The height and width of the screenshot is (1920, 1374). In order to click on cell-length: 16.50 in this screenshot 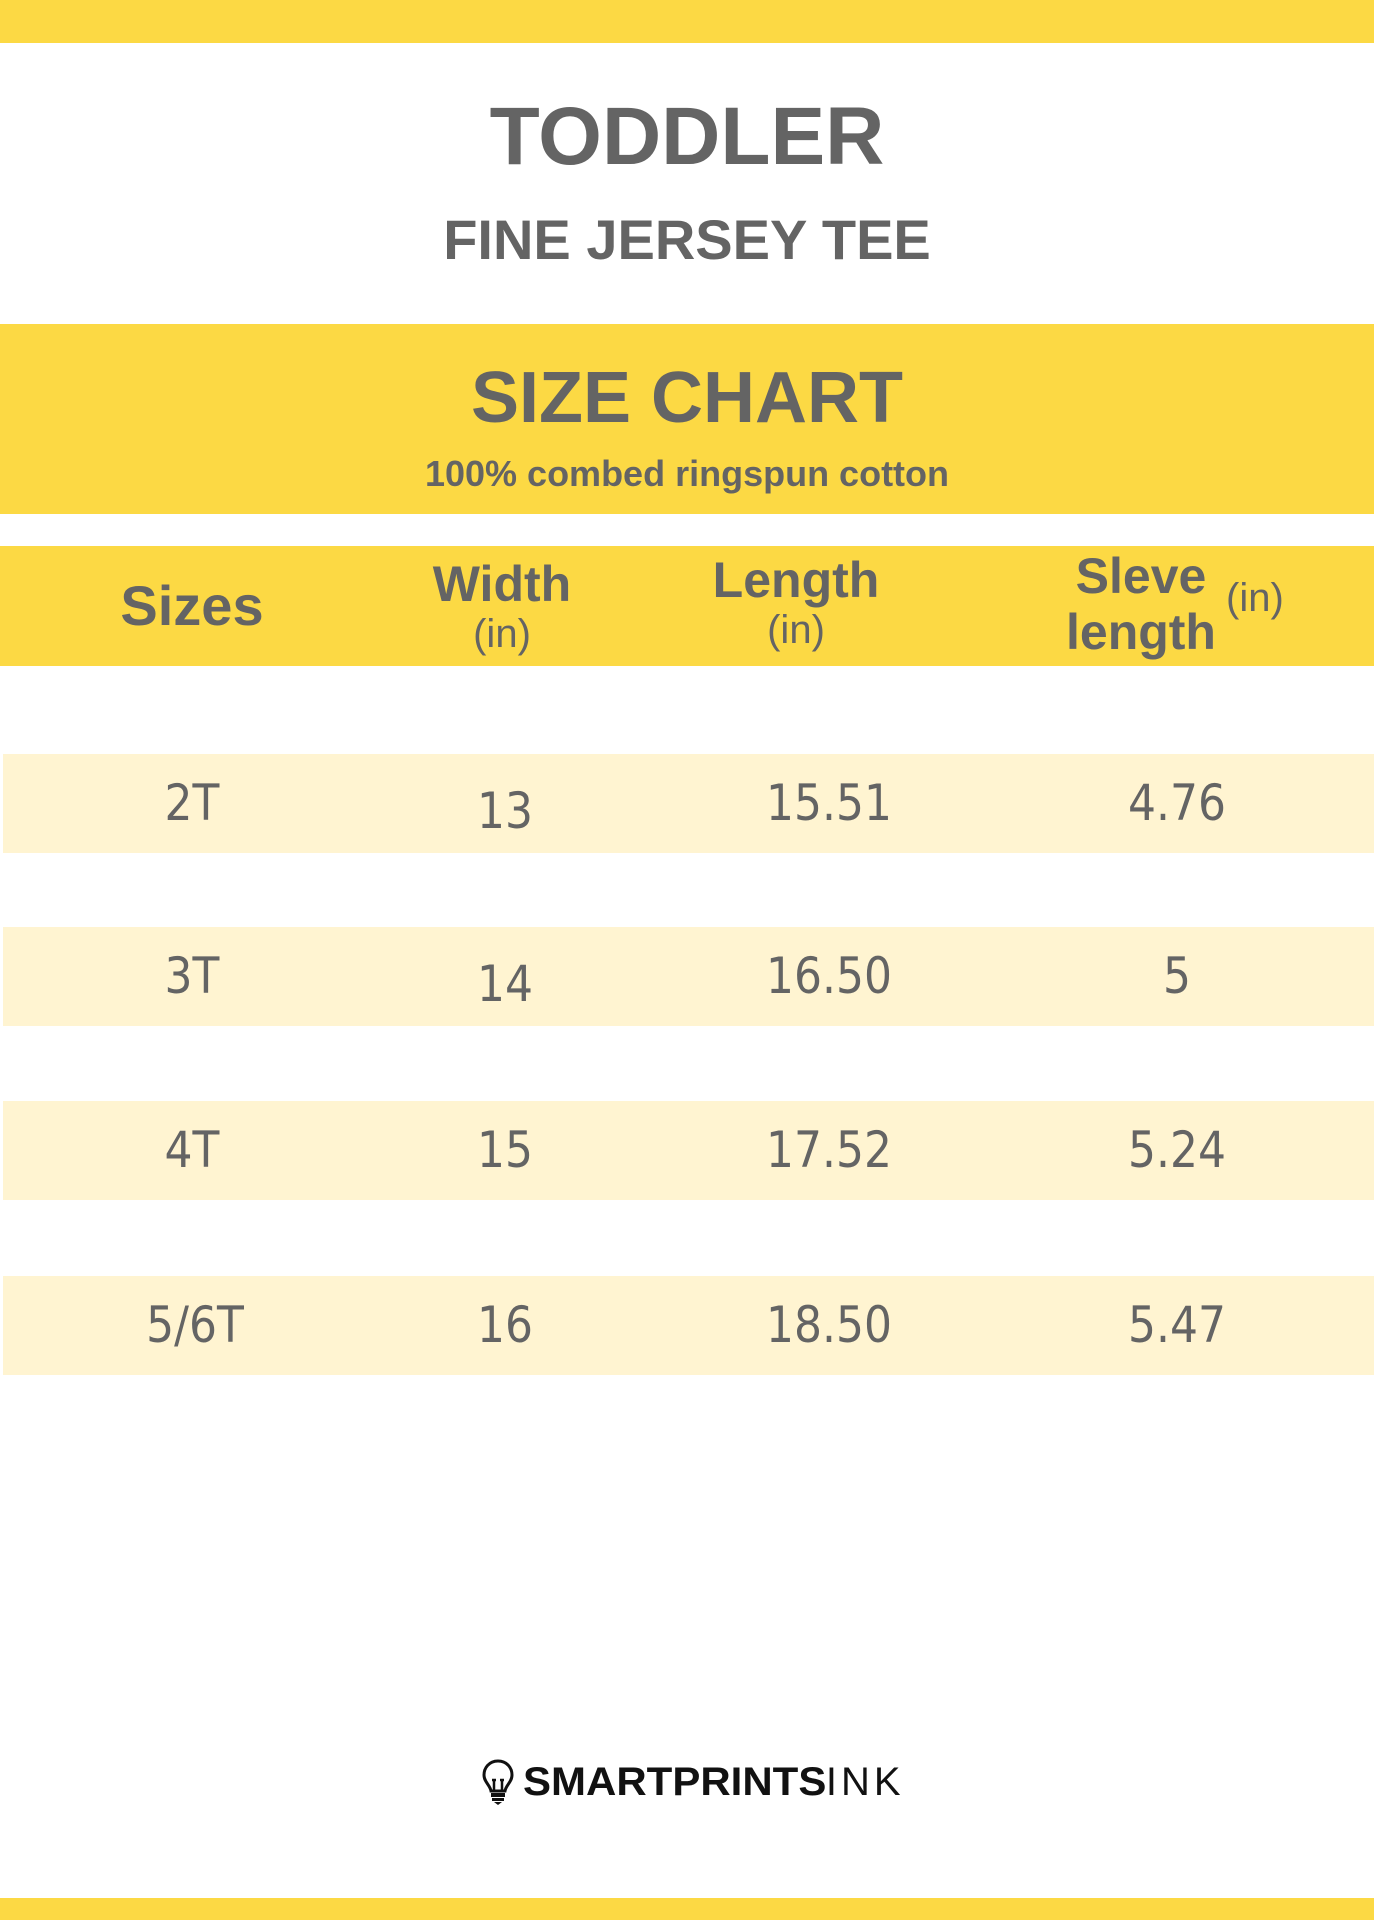, I will do `click(829, 976)`.